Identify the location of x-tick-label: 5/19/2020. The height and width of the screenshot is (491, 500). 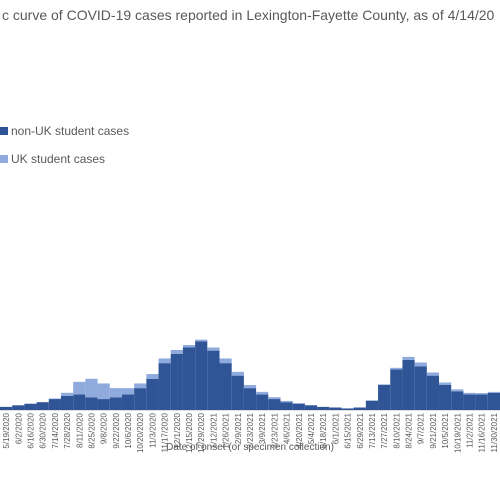
(6, 430).